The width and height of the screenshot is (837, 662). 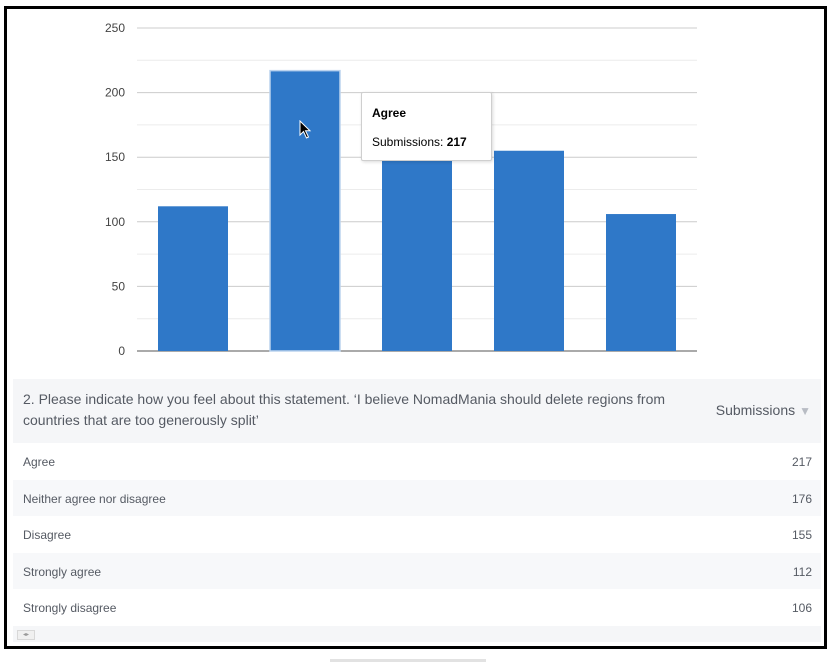 What do you see at coordinates (755, 410) in the screenshot?
I see `column-header-label: Submissions` at bounding box center [755, 410].